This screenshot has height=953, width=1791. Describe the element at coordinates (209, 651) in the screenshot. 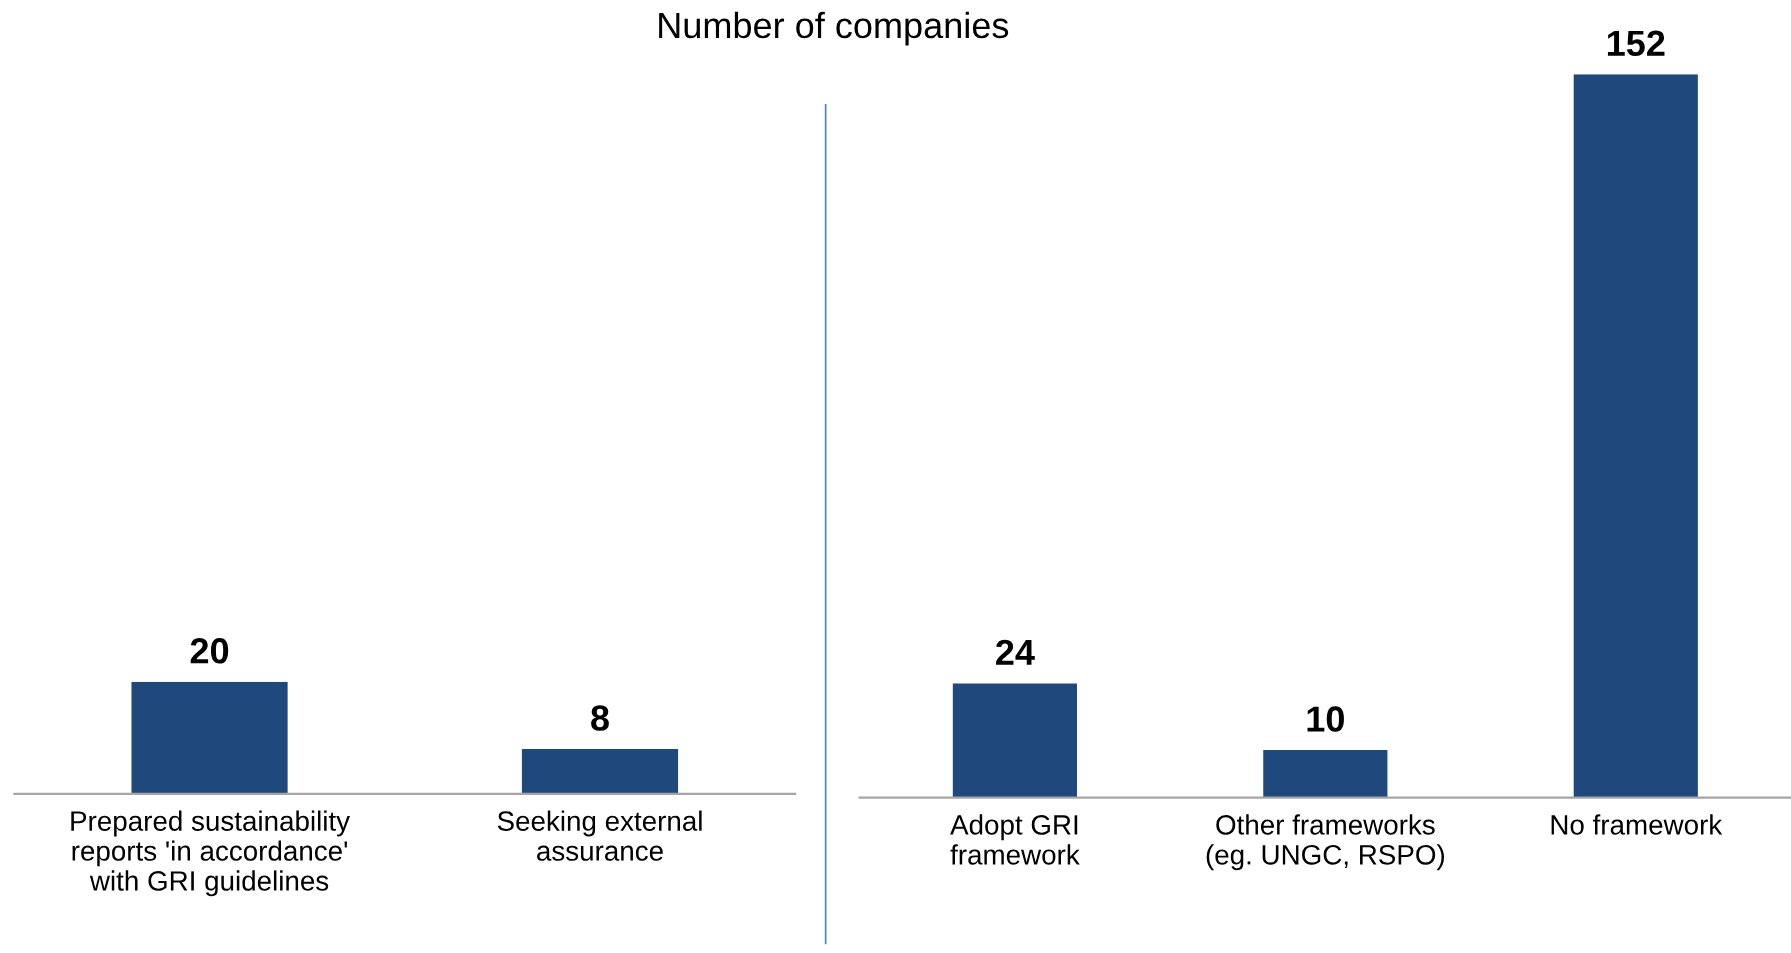

I see `data-label: 20` at that location.